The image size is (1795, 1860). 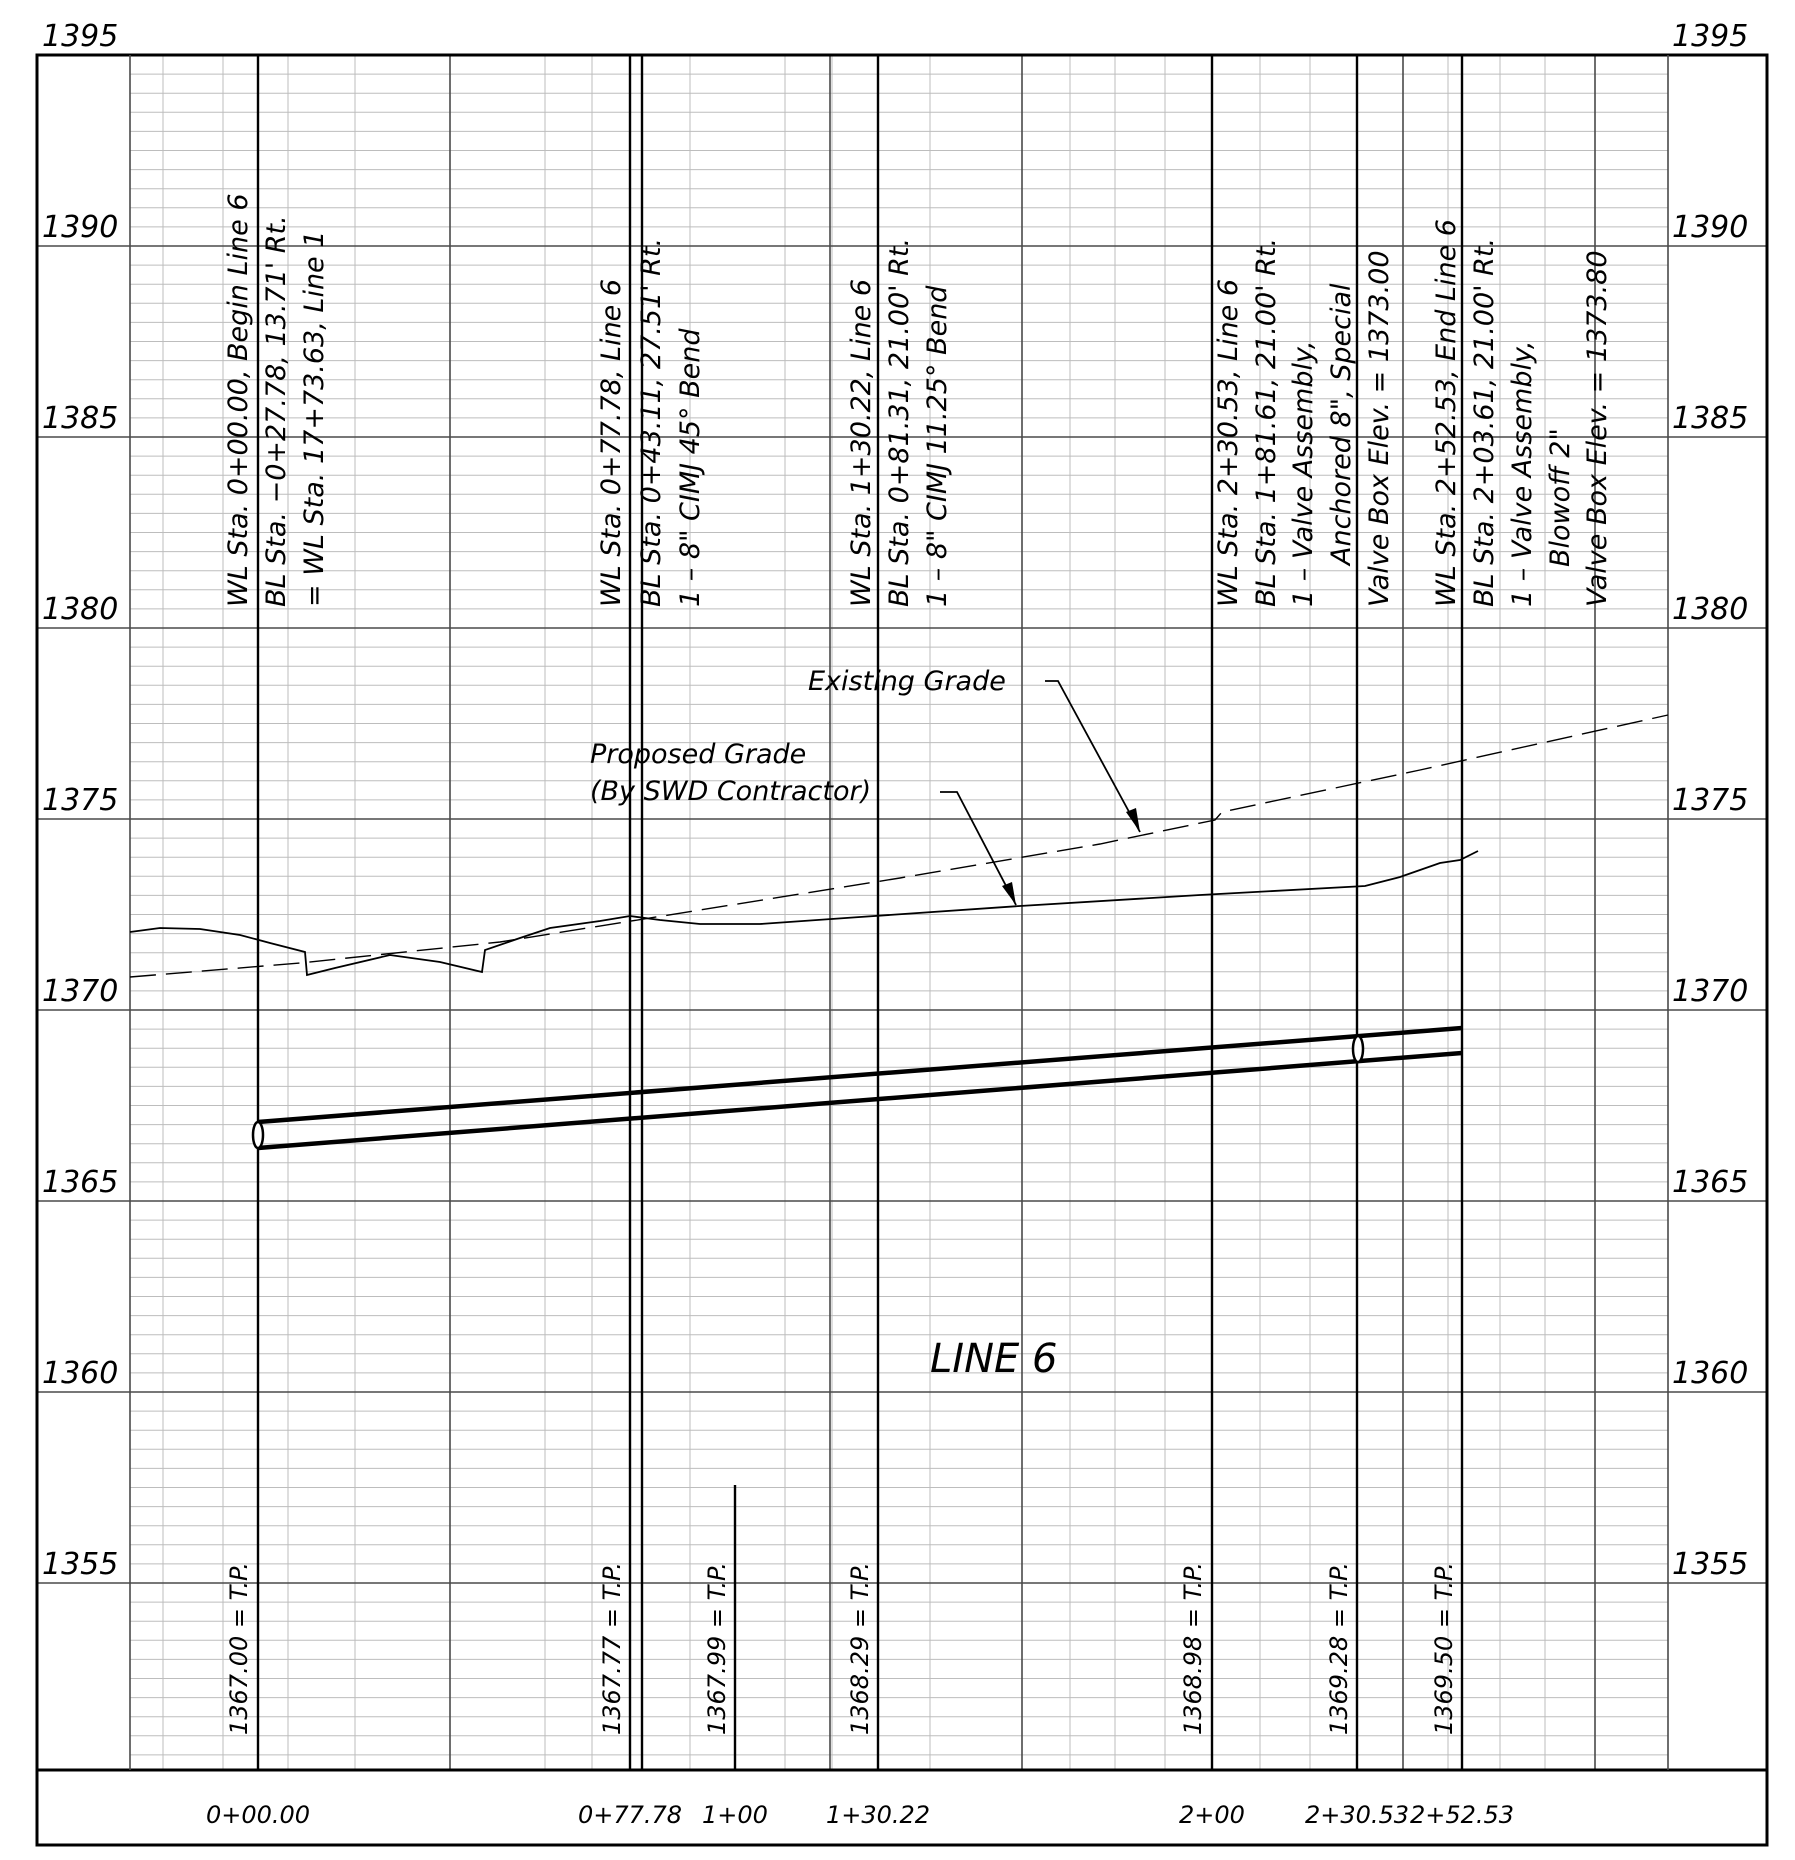 What do you see at coordinates (1266, 422) in the screenshot?
I see `callout-2+30.53-line-2: BL Sta. 1+81.61, 21.00' Rt.` at bounding box center [1266, 422].